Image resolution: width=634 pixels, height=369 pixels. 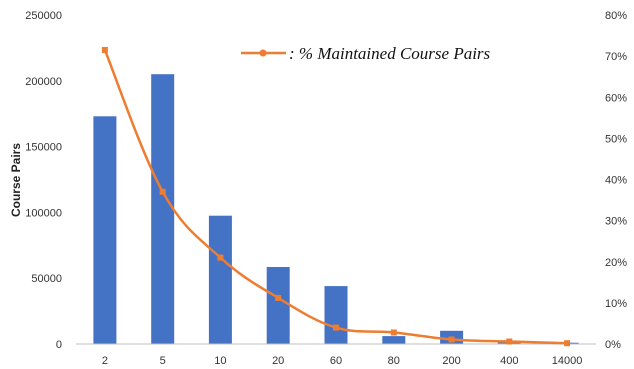 What do you see at coordinates (43, 213) in the screenshot?
I see `y-tick-label: 100000` at bounding box center [43, 213].